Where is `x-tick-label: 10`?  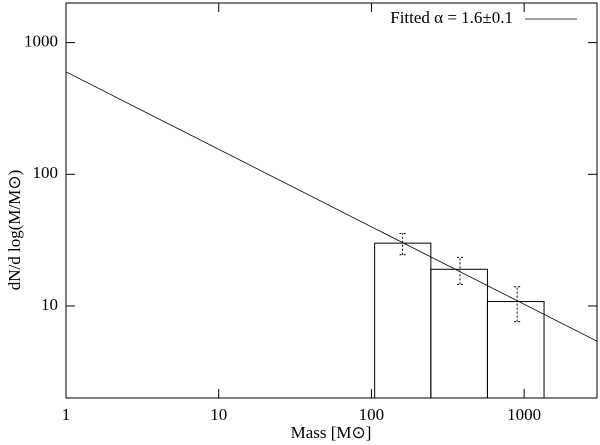
x-tick-label: 10 is located at coordinates (218, 414).